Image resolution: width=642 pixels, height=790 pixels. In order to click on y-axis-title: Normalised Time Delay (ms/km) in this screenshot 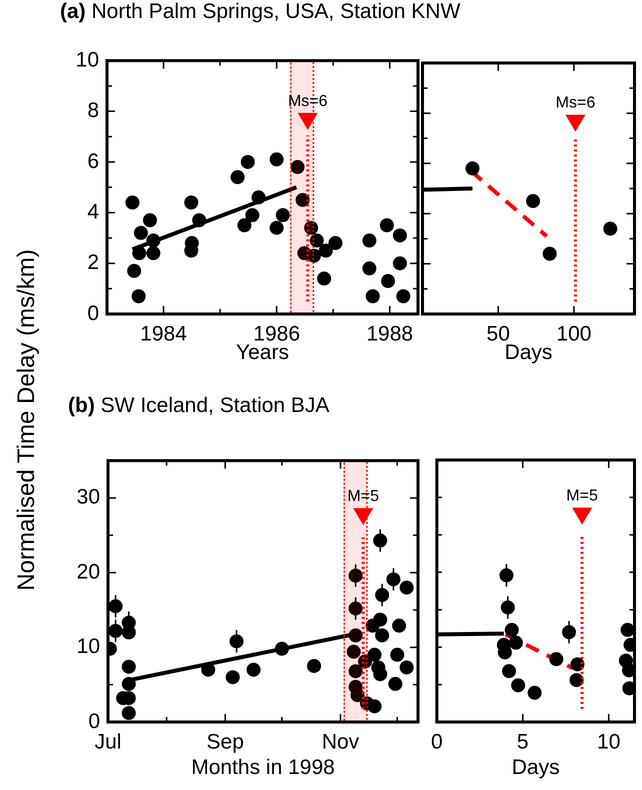, I will do `click(27, 420)`.